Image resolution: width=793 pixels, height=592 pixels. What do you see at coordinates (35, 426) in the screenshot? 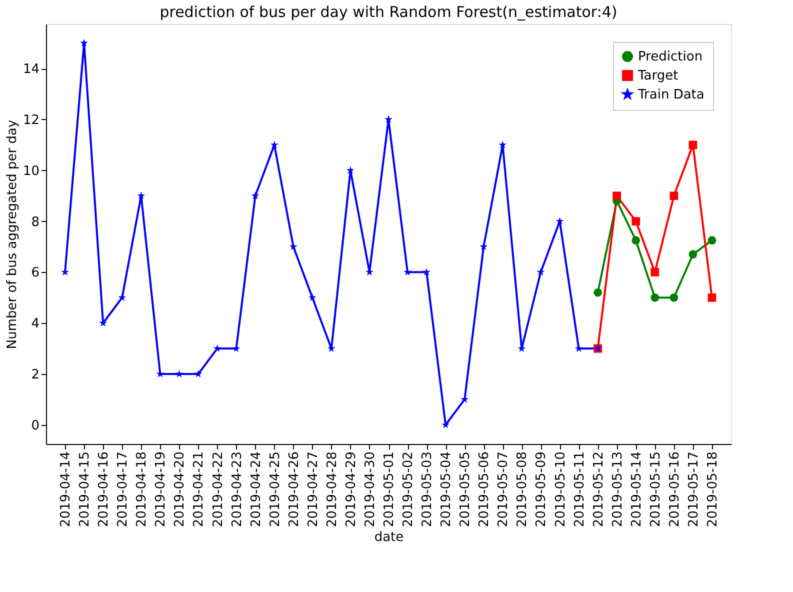
I see `y-tick-label: 0` at bounding box center [35, 426].